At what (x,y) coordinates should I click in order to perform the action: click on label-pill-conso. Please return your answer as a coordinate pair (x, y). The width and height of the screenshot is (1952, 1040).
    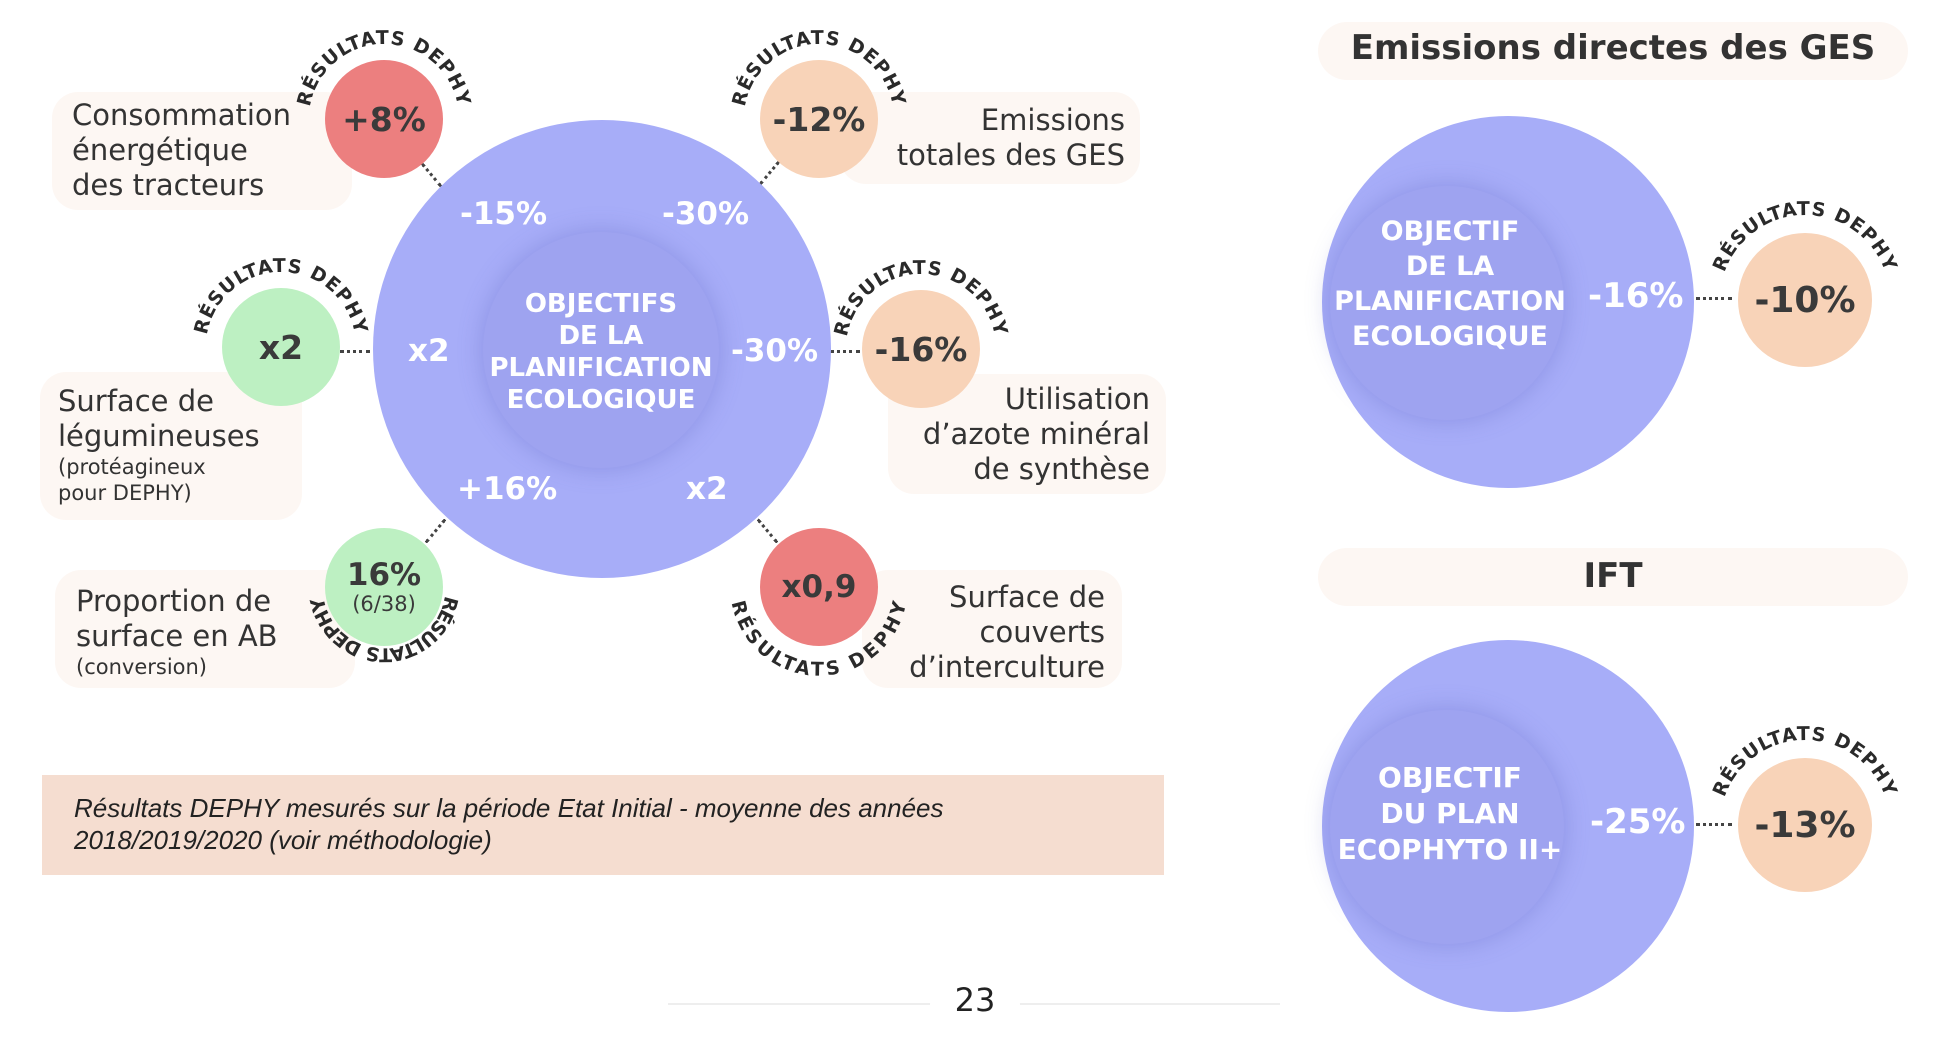
    Looking at the image, I should click on (202, 151).